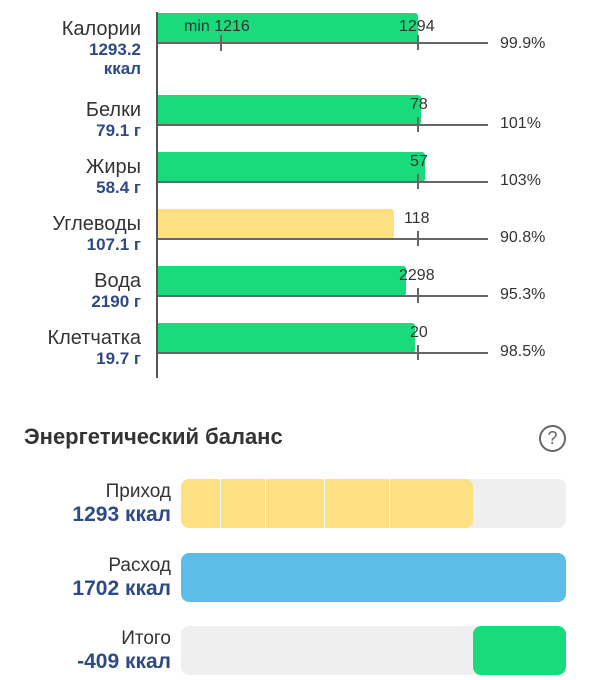 Image resolution: width=591 pixels, height=680 pixels. I want to click on target-value: 78, so click(419, 104).